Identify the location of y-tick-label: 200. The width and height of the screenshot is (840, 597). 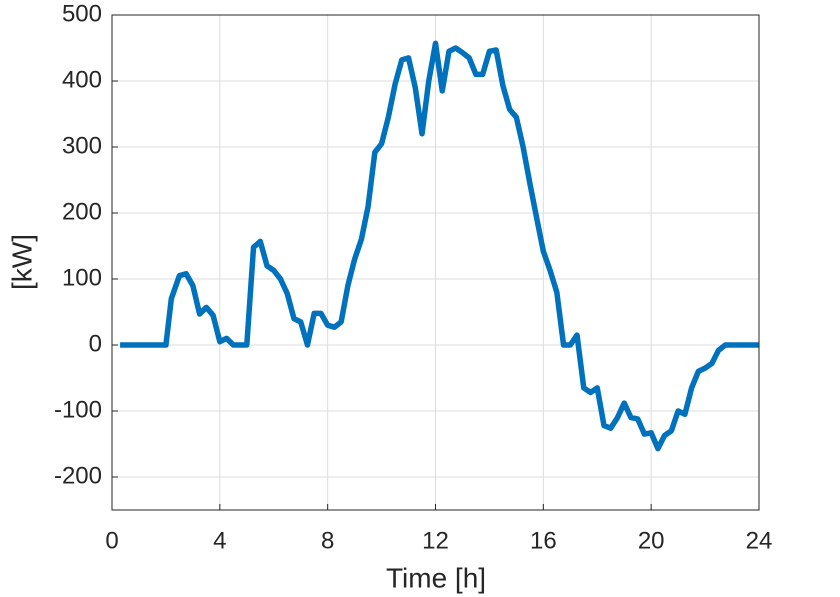
(82, 211).